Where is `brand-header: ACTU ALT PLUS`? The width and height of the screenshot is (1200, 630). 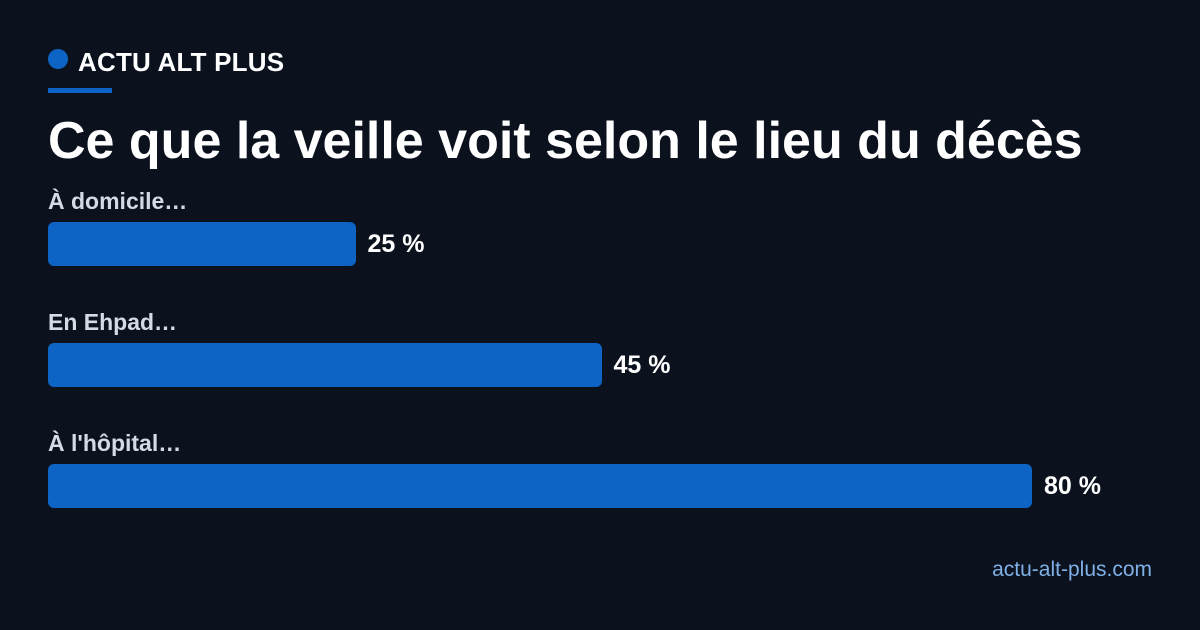 brand-header: ACTU ALT PLUS is located at coordinates (166, 62).